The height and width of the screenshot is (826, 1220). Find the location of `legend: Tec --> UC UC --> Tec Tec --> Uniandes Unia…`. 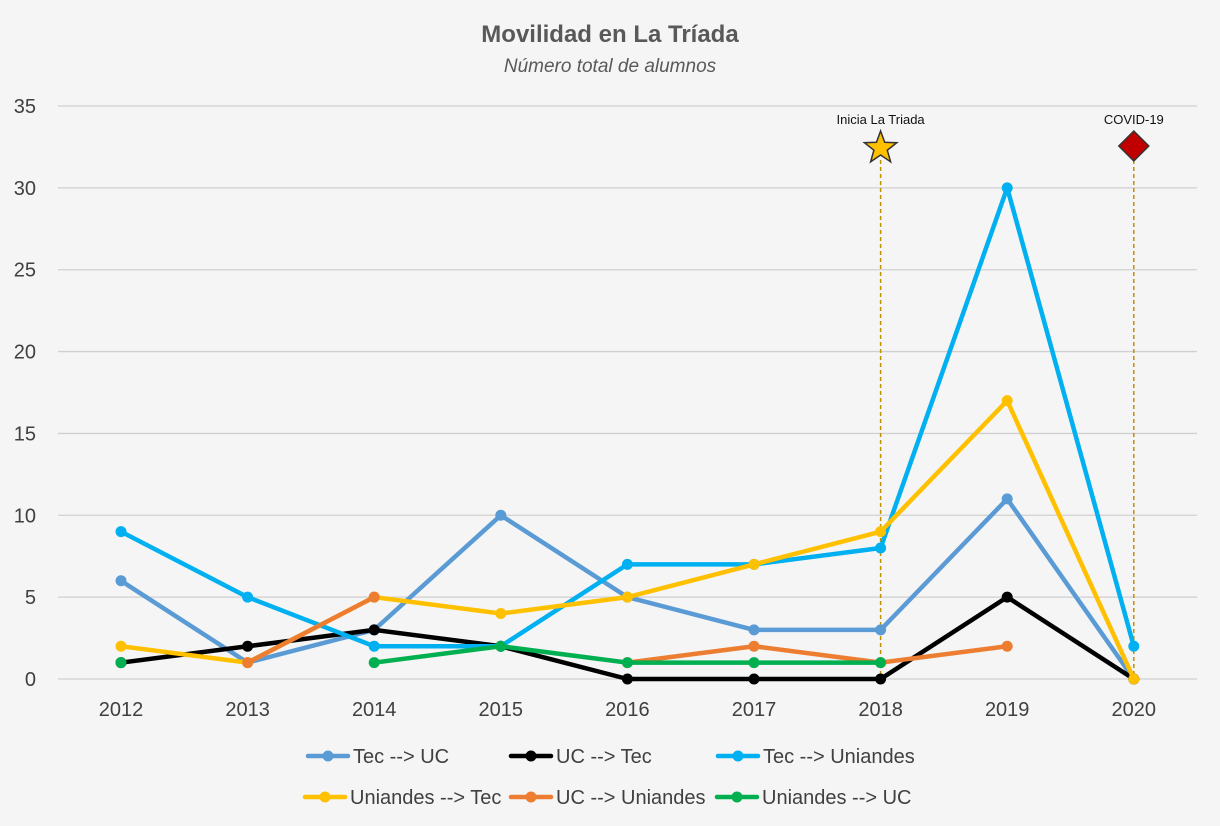

legend: Tec --> UC UC --> Tec Tec --> Uniandes Unia… is located at coordinates (608, 777).